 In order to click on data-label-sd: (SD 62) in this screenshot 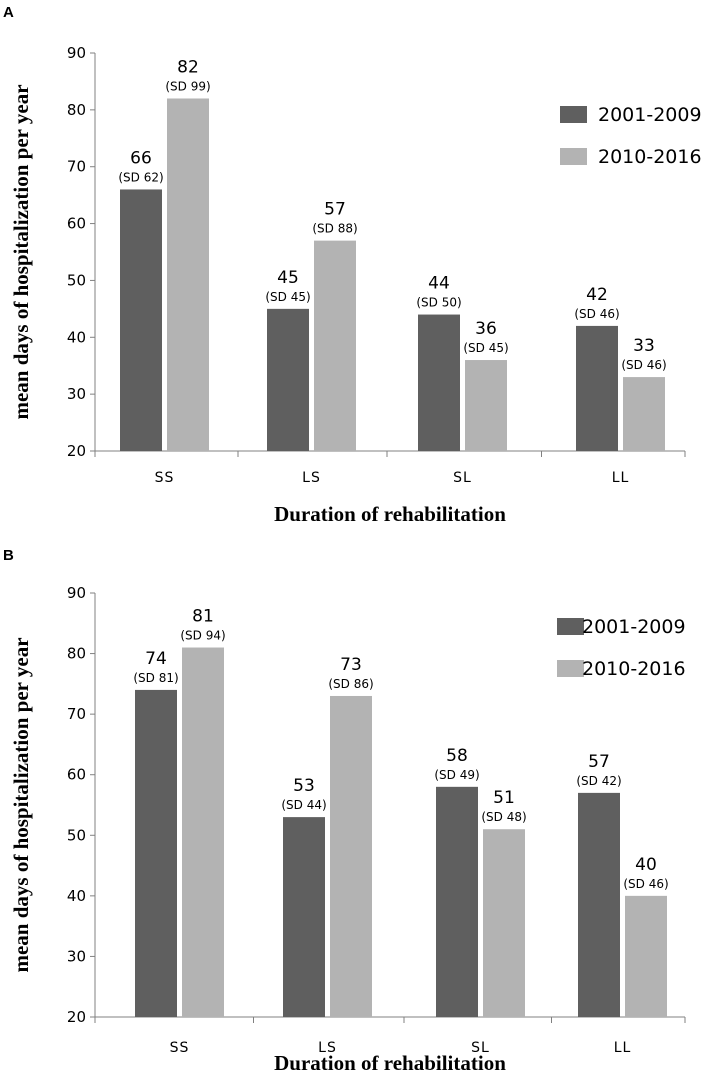, I will do `click(140, 177)`.